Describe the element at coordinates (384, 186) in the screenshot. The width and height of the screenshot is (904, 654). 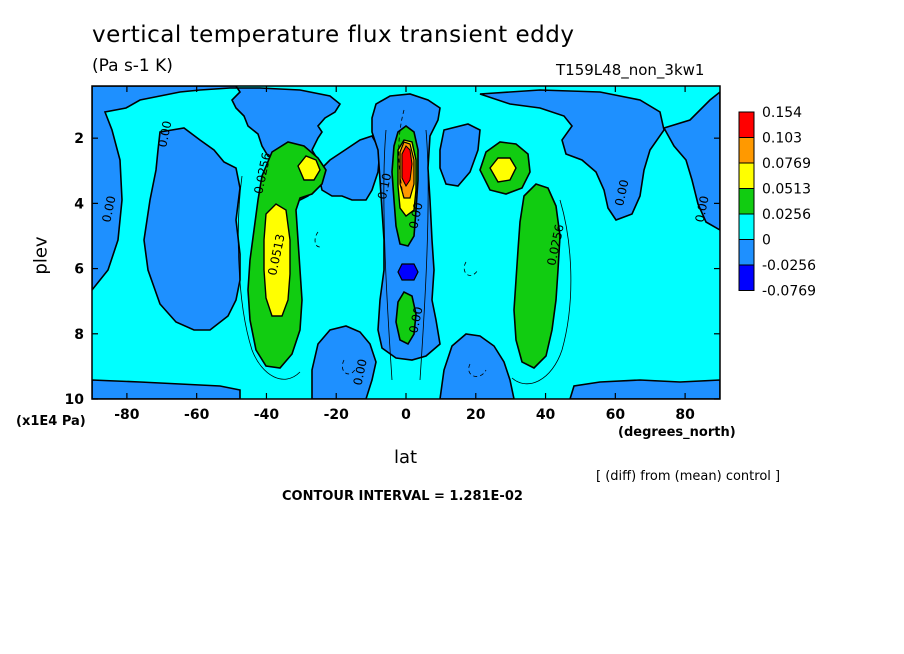
I see `contour-label: 0.10` at that location.